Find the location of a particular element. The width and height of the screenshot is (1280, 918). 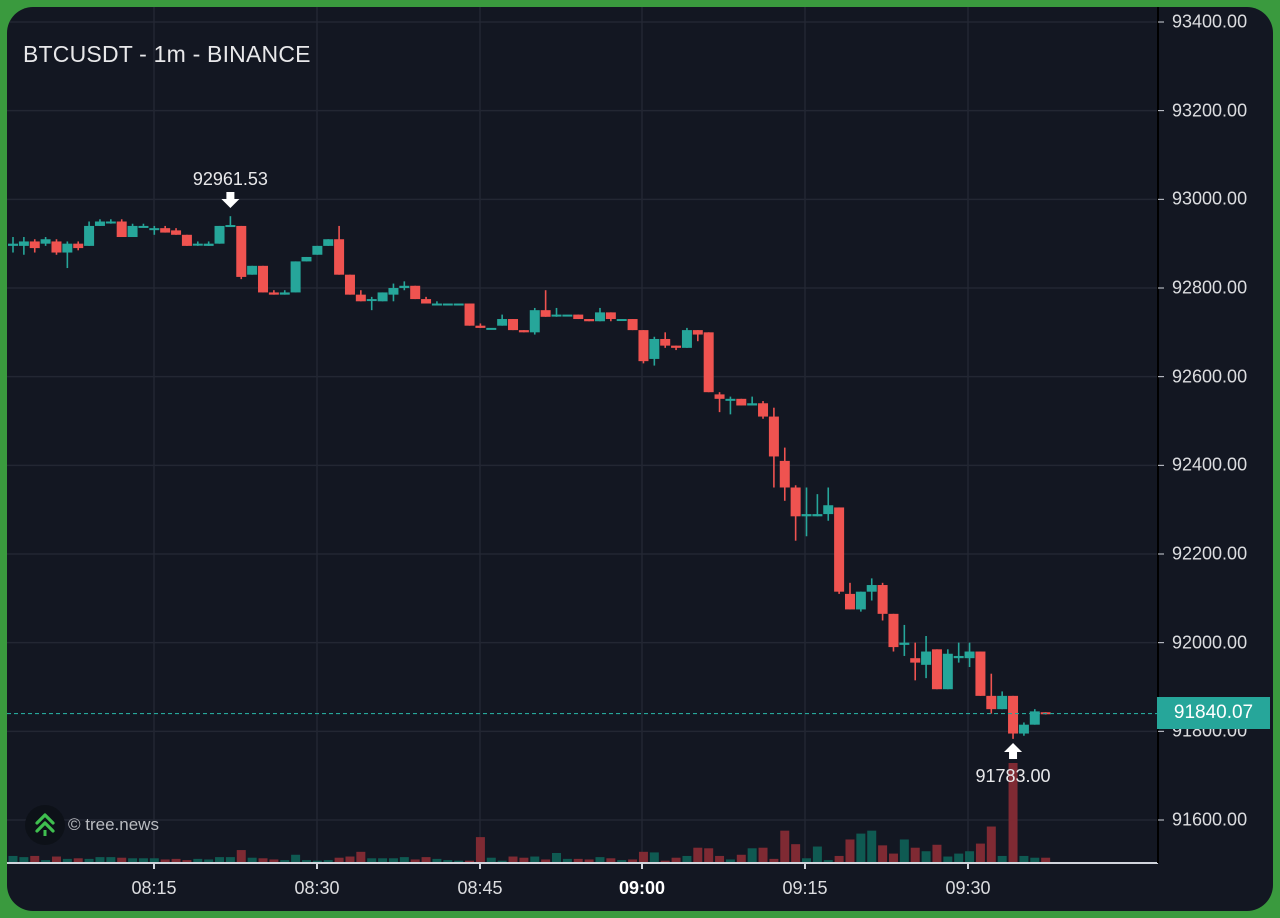

price-axis-label: 92400.00 is located at coordinates (1210, 464).